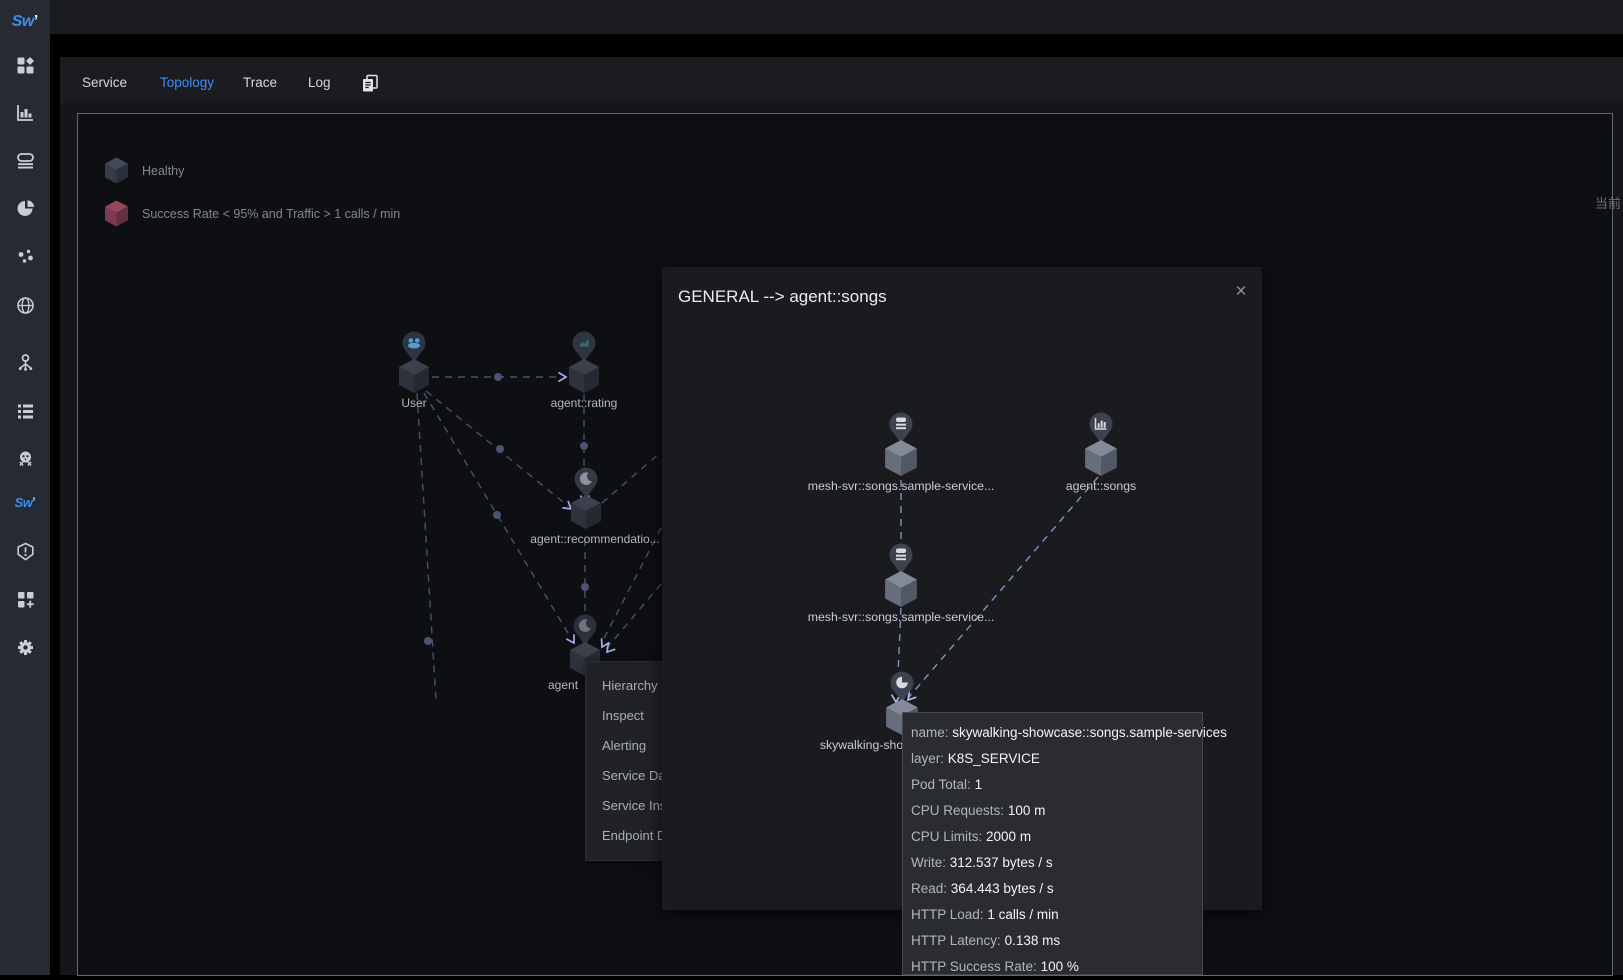 This screenshot has height=980, width=1623. Describe the element at coordinates (25, 112) in the screenshot. I see `bar-chart-icon` at that location.